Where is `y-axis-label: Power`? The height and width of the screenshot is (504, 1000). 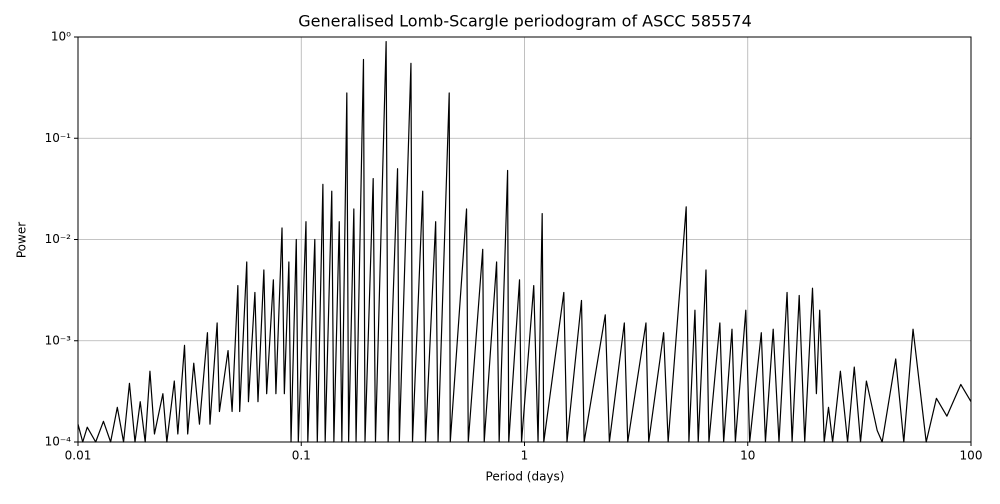
y-axis-label: Power is located at coordinates (22, 240).